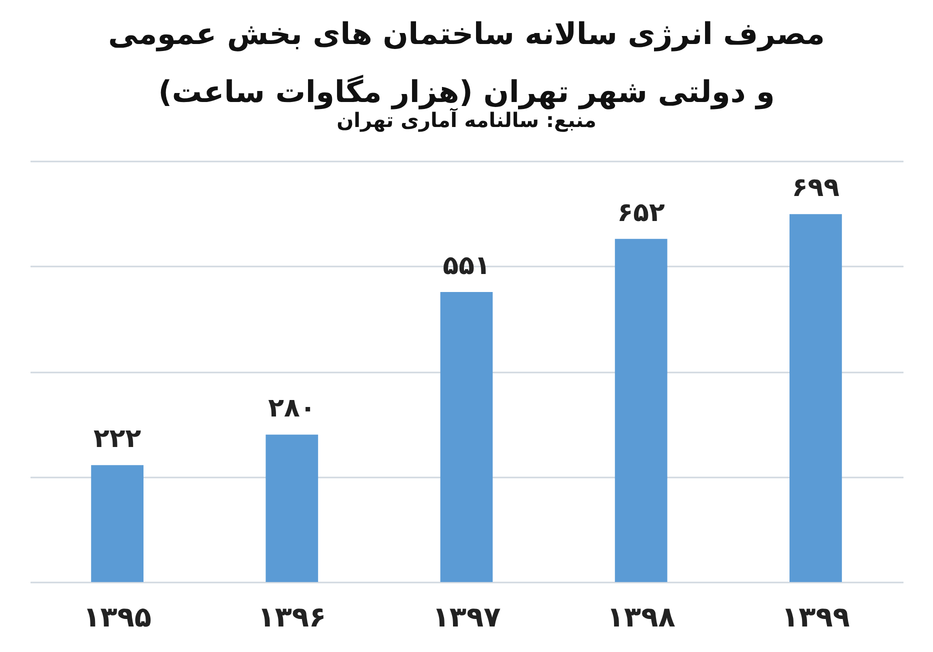 The height and width of the screenshot is (652, 933). I want to click on x-tick-label: ۱۳۹۸, so click(641, 617).